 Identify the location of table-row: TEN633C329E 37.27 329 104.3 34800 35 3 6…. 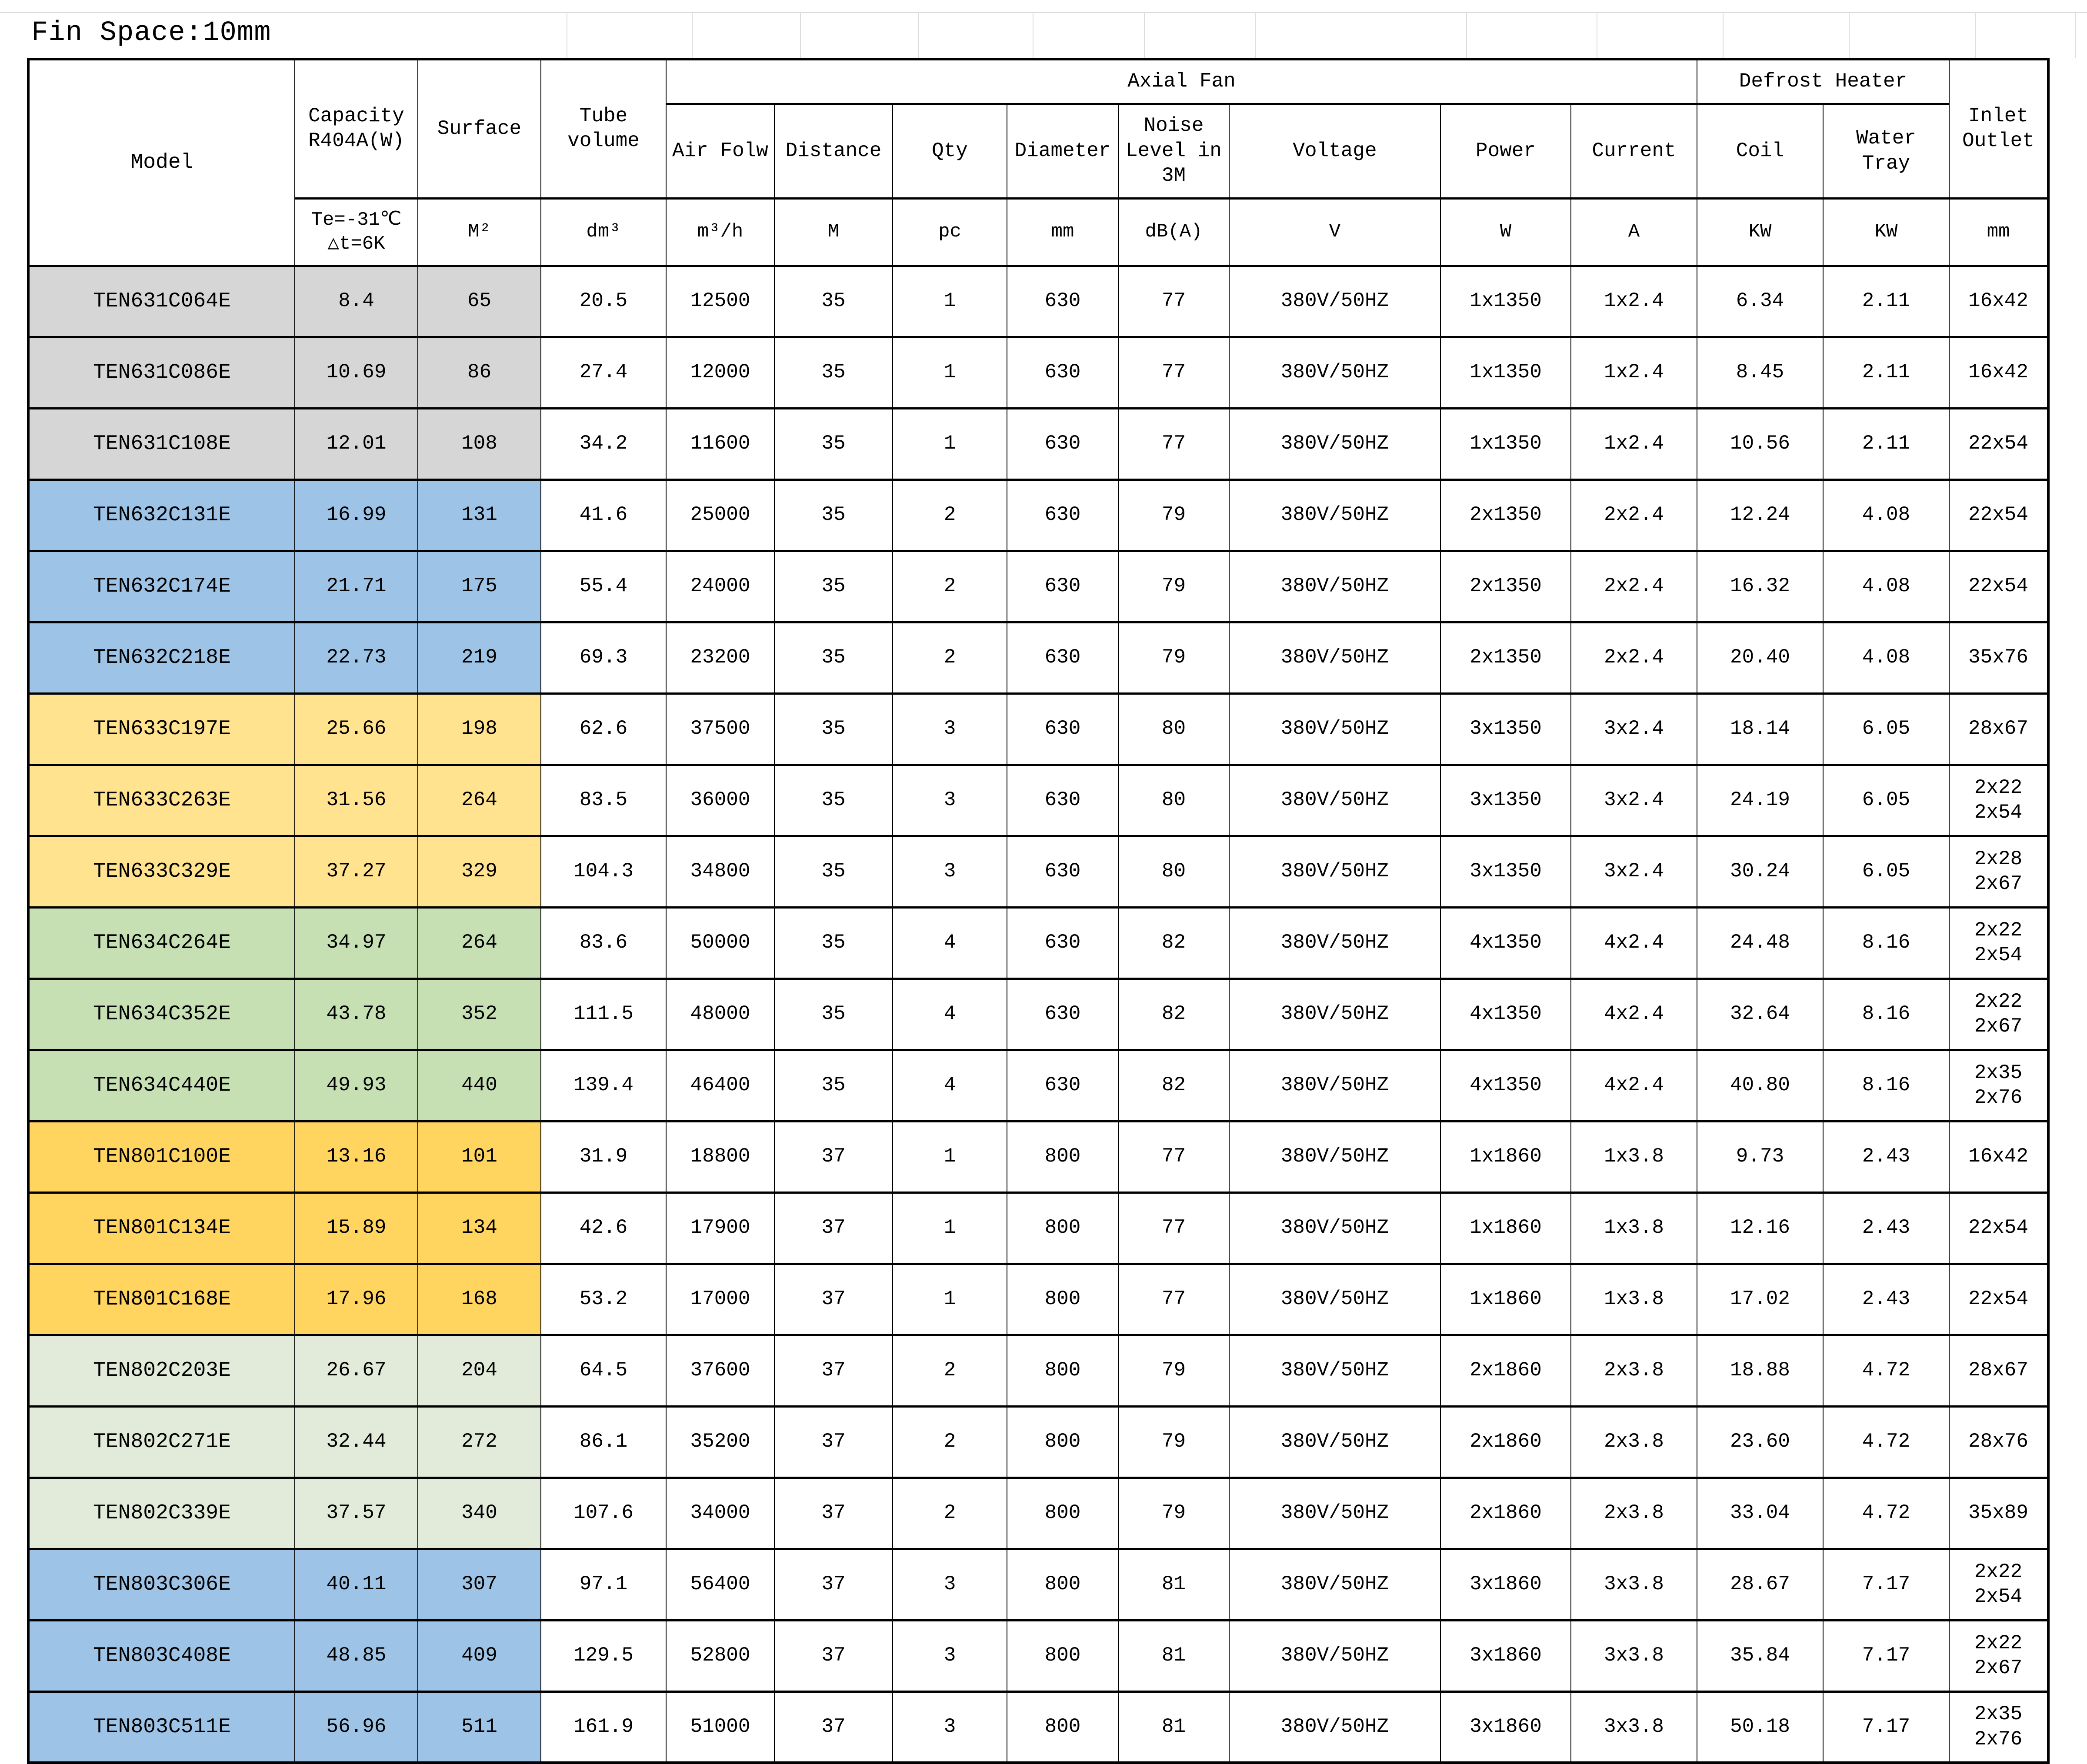
(1038, 872).